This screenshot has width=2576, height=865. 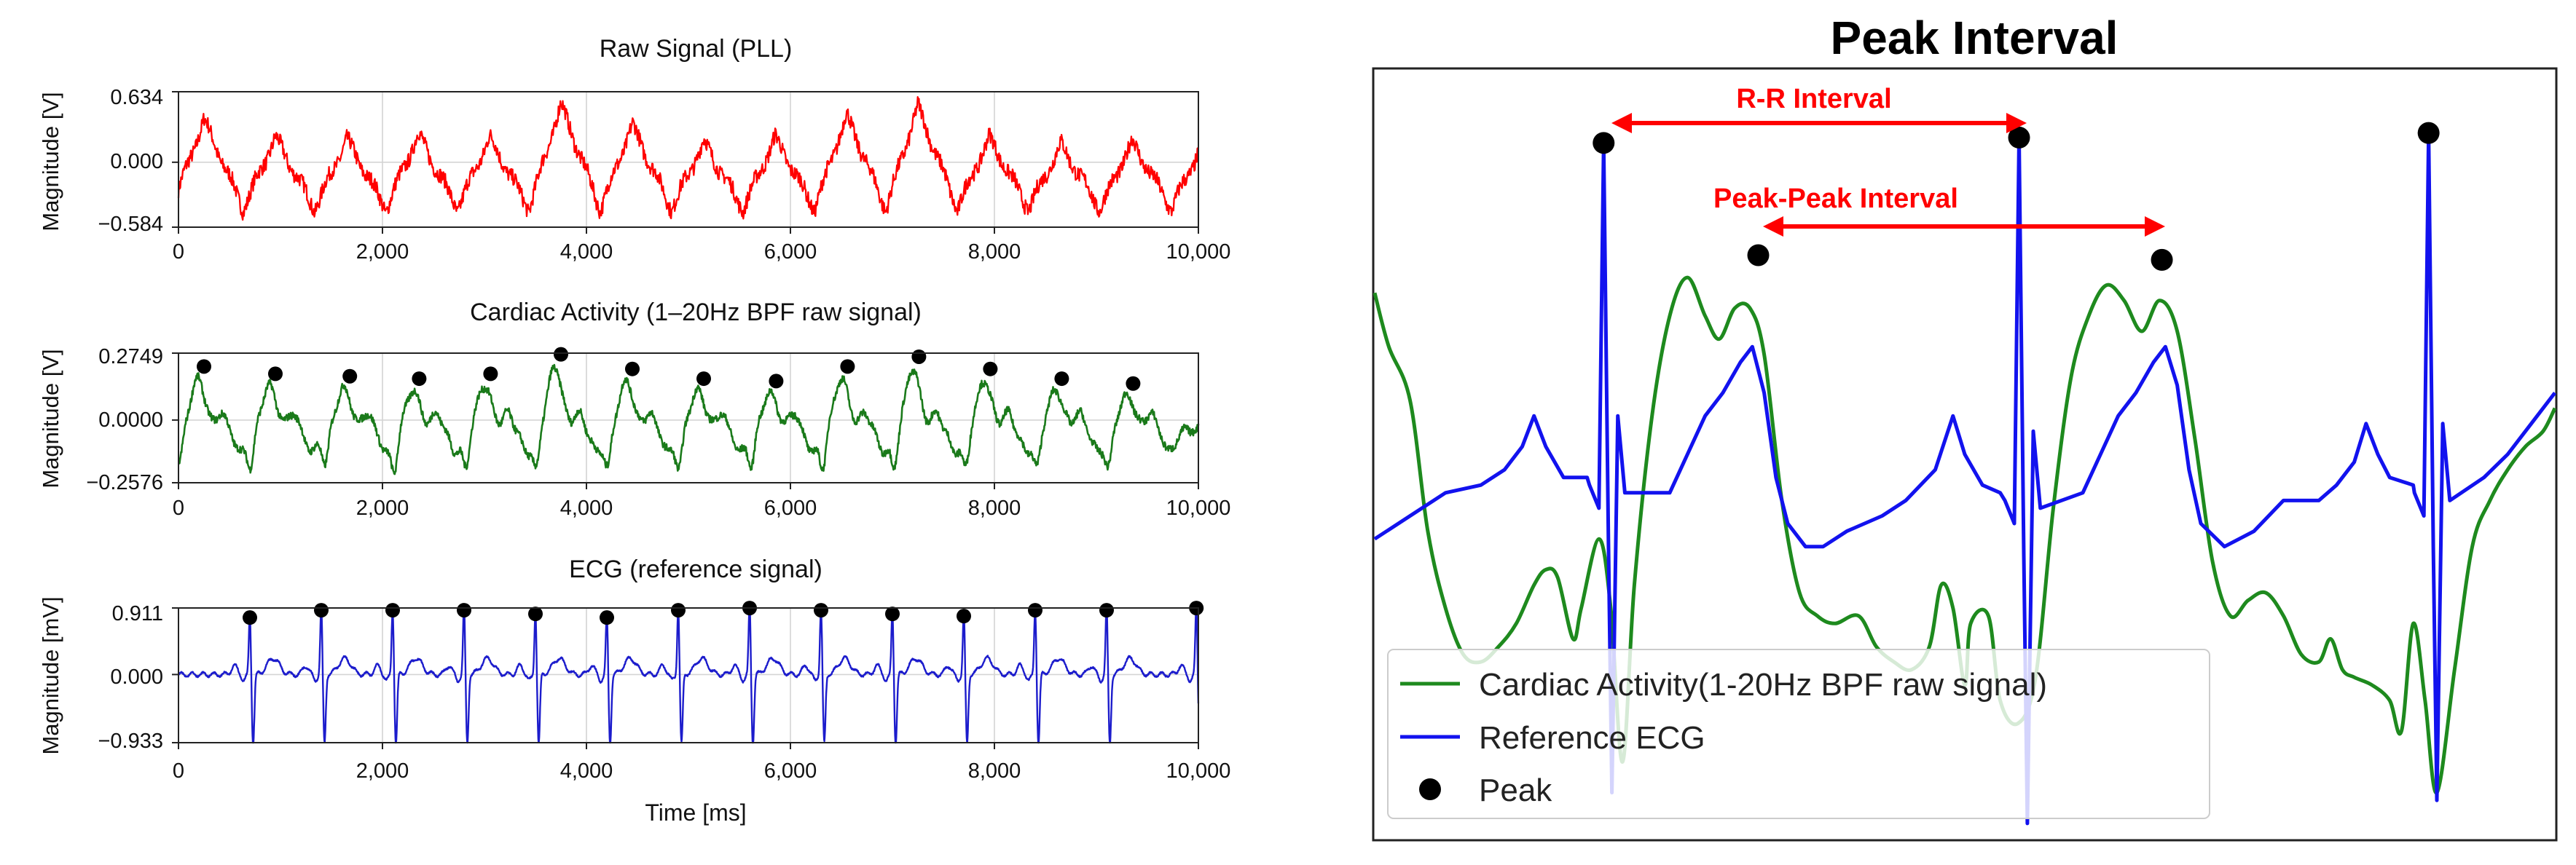 I want to click on ecg-xtick-label: 10,000, so click(x=1198, y=771).